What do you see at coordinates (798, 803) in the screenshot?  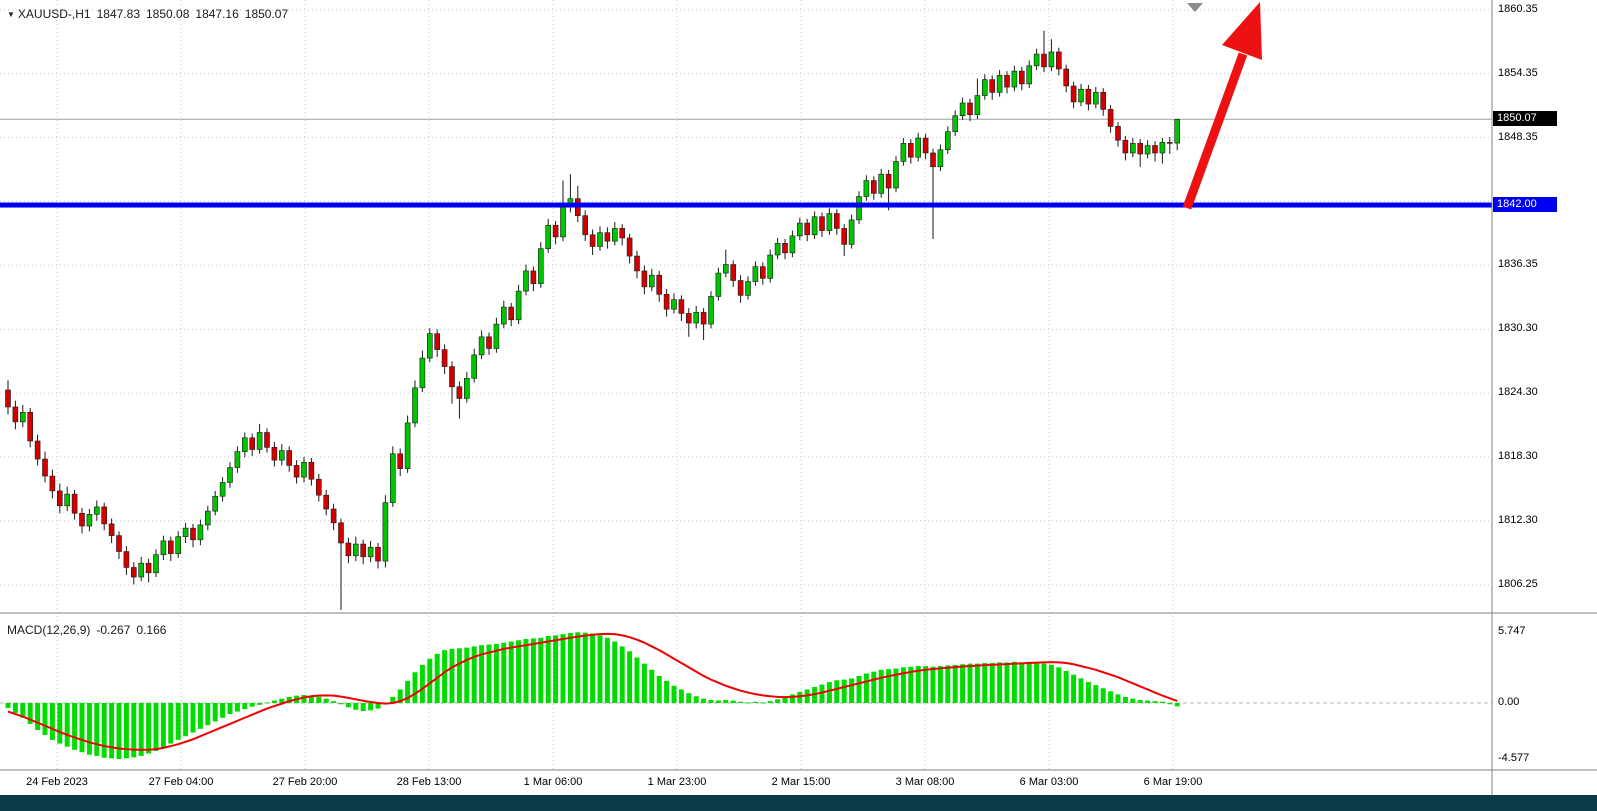 I see `bottom-strip` at bounding box center [798, 803].